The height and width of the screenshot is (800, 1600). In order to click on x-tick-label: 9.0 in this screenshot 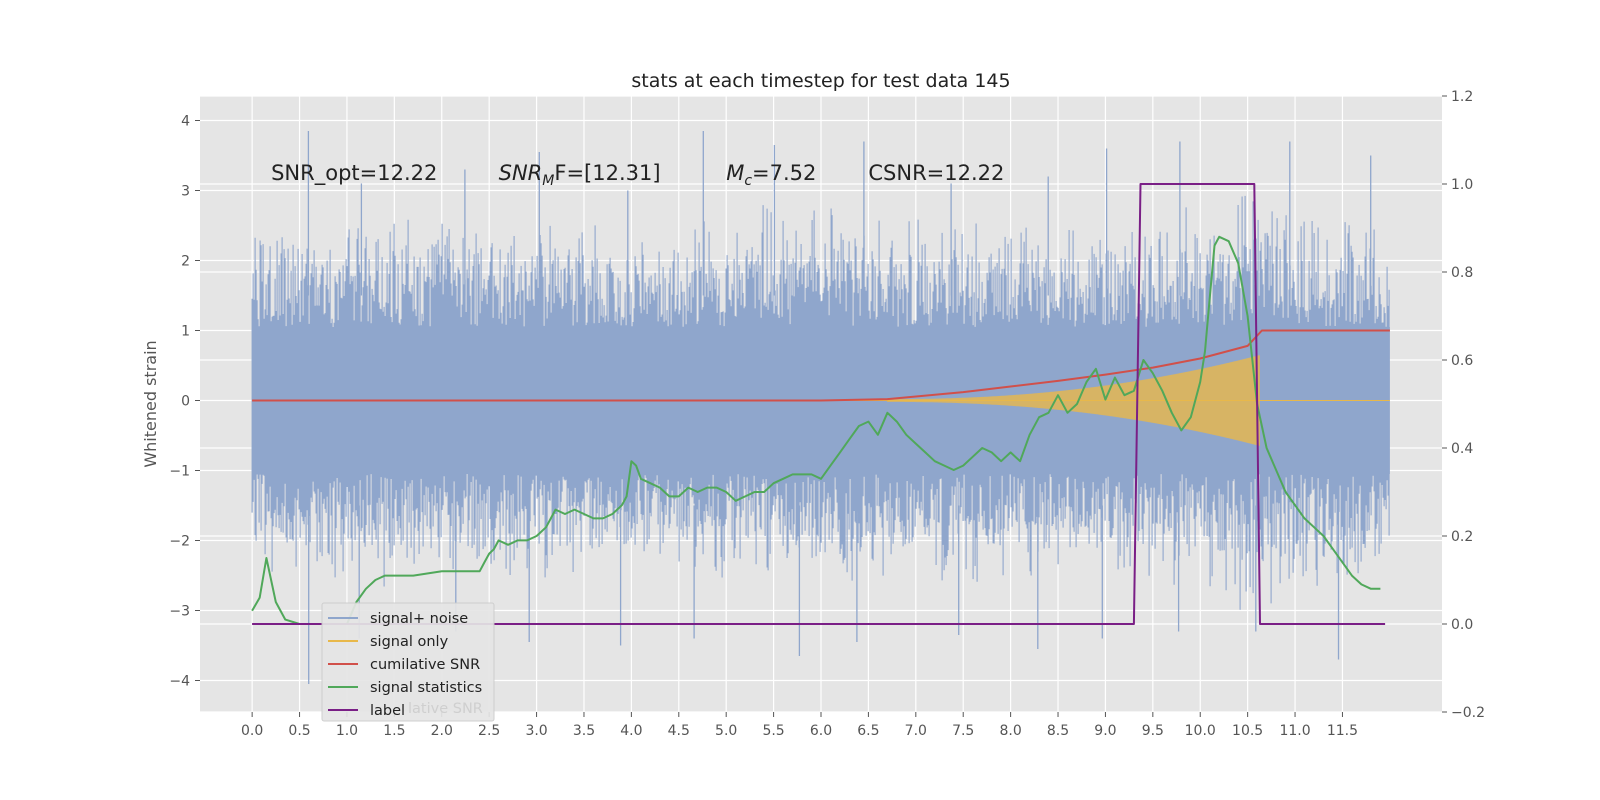, I will do `click(1105, 731)`.